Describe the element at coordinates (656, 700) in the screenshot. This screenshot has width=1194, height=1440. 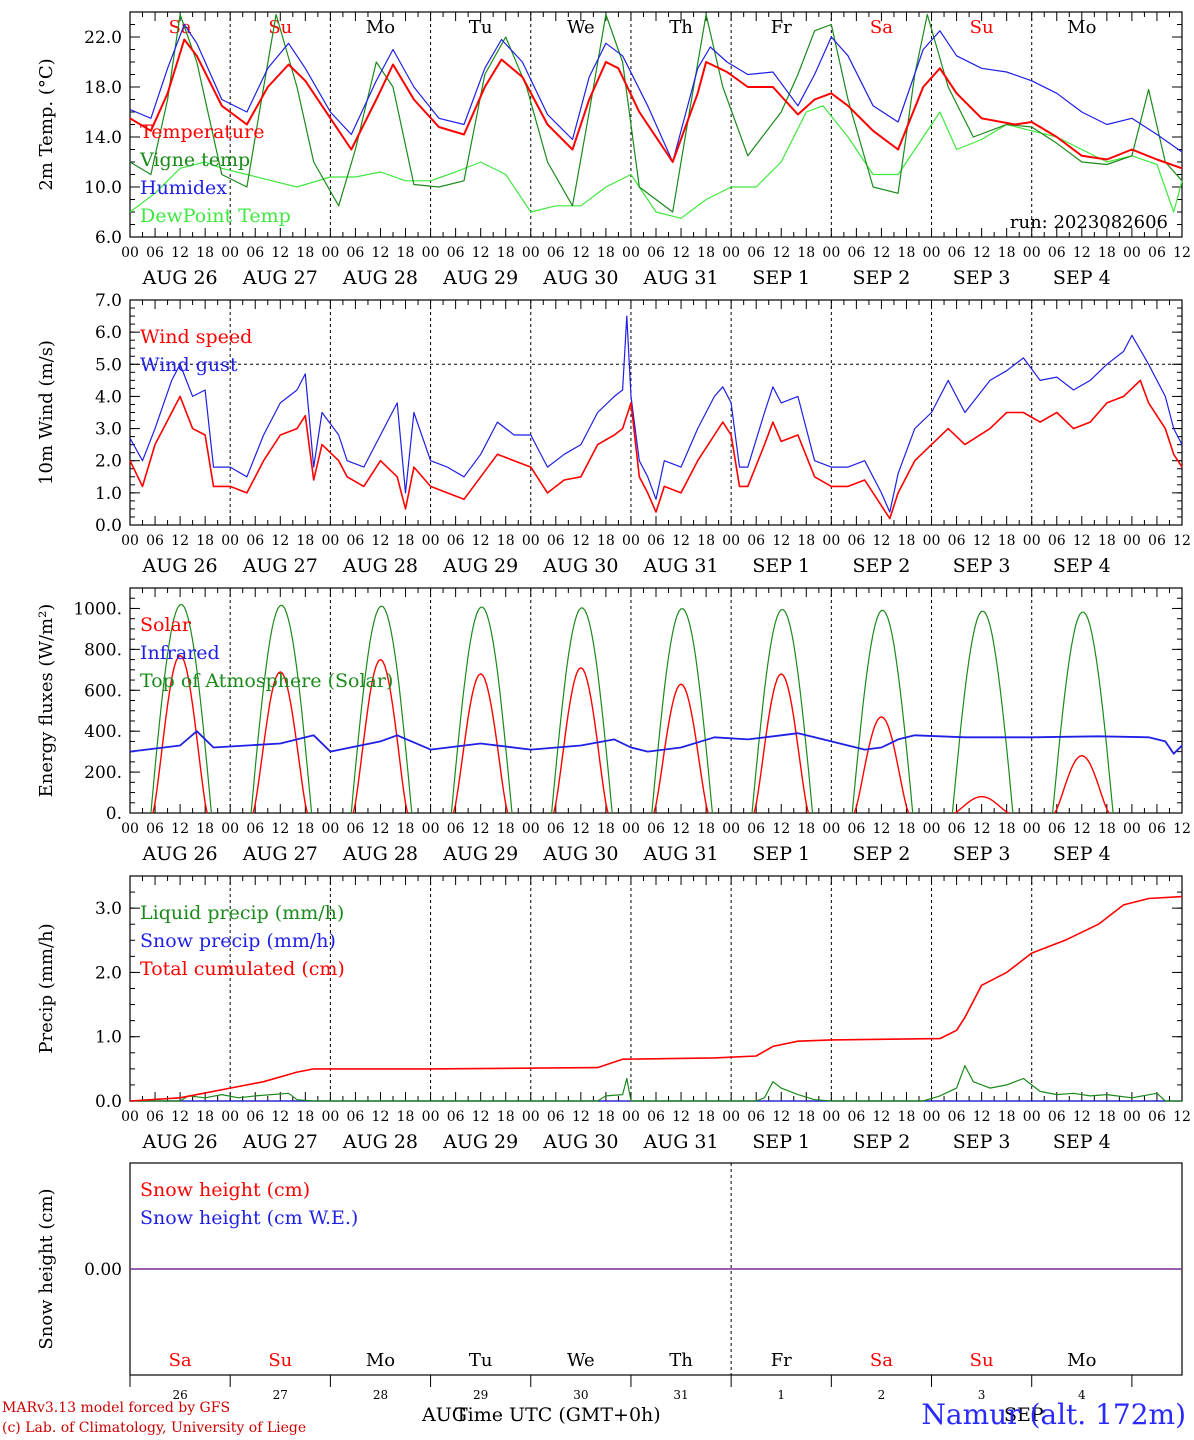
I see `panel-frame` at that location.